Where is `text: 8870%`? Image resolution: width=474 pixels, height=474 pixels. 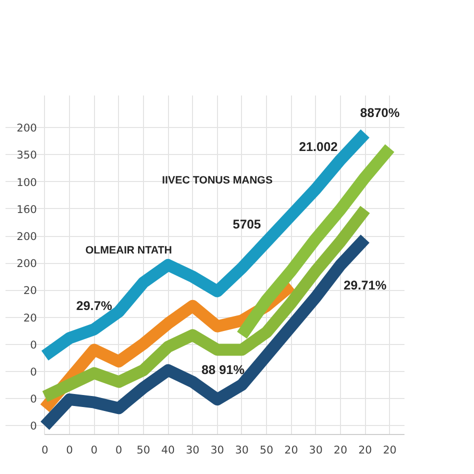 text: 8870% is located at coordinates (380, 113).